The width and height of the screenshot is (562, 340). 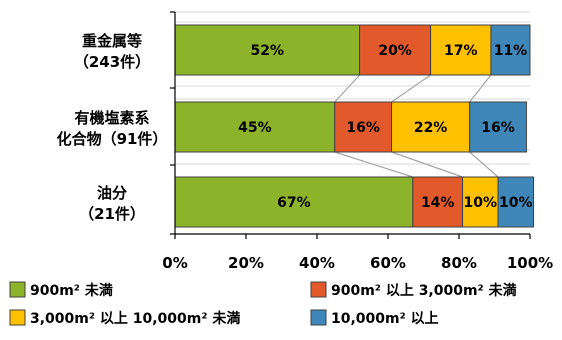 What do you see at coordinates (112, 139) in the screenshot?
I see `category-label: 化合物（91件）` at bounding box center [112, 139].